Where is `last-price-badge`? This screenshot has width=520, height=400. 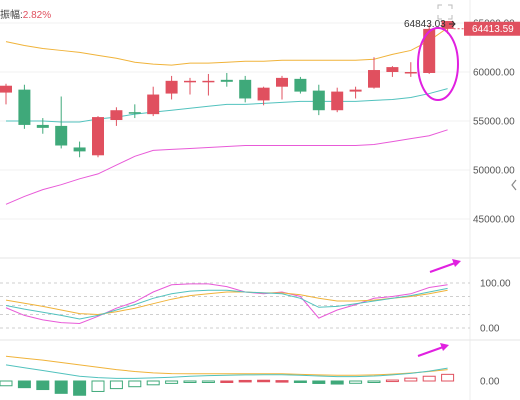
last-price-badge is located at coordinates (492, 28).